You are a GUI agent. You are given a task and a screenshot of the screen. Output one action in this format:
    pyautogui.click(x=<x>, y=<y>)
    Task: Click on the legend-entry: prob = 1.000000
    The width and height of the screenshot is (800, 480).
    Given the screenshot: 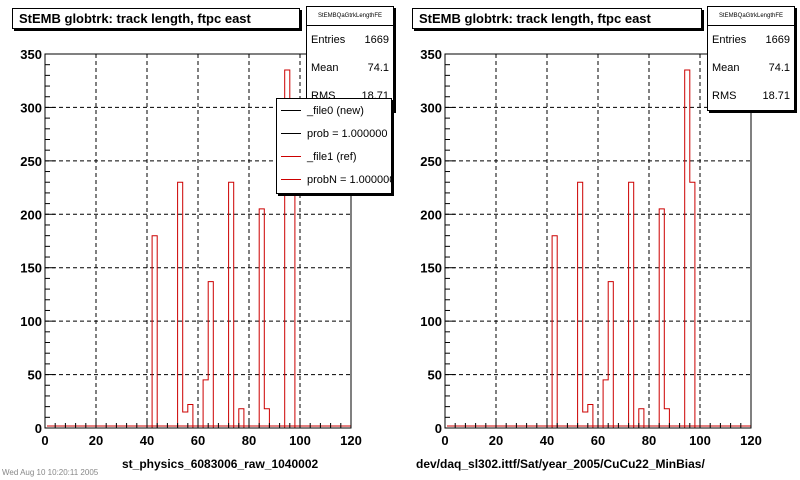 What is the action you would take?
    pyautogui.click(x=334, y=133)
    